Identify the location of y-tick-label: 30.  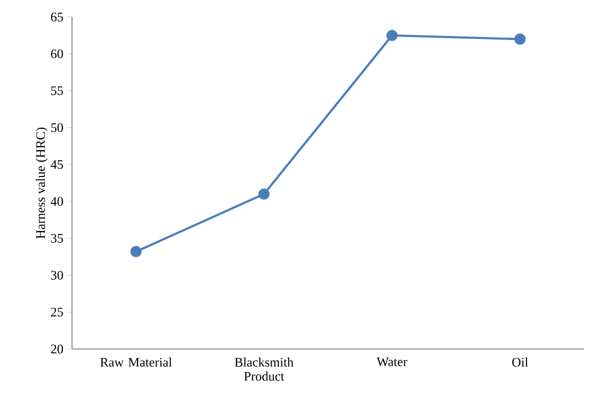
(57, 275).